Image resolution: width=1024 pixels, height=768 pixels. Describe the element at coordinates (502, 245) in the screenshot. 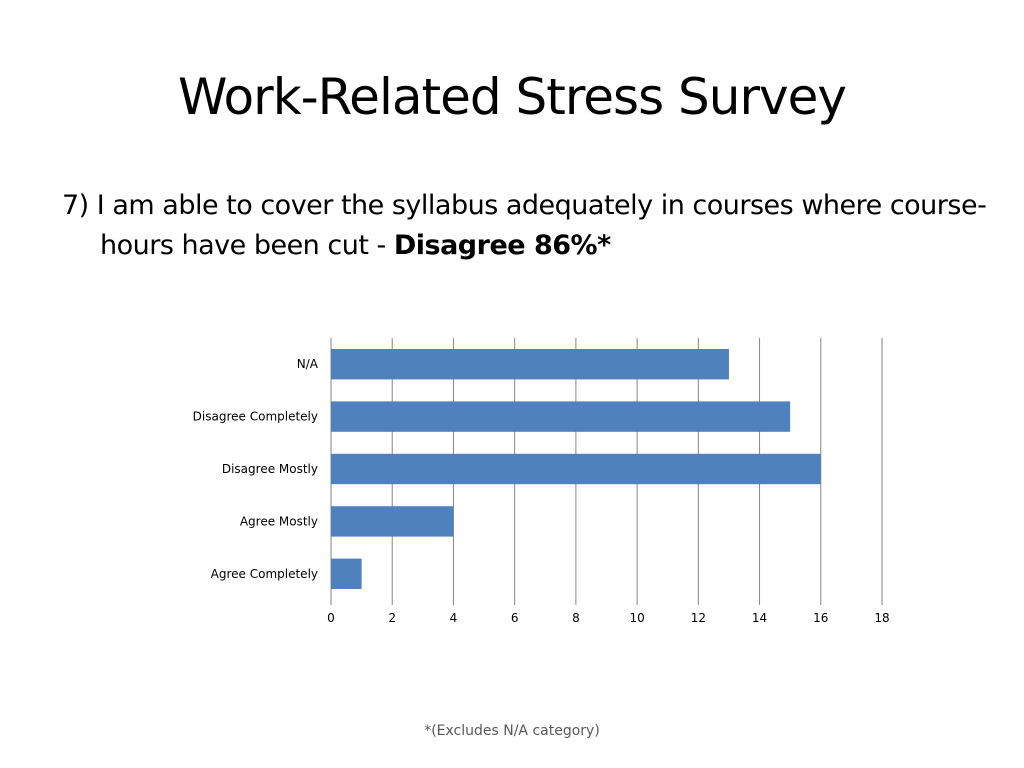

I see `question-emphasis: Disagree 86%*` at that location.